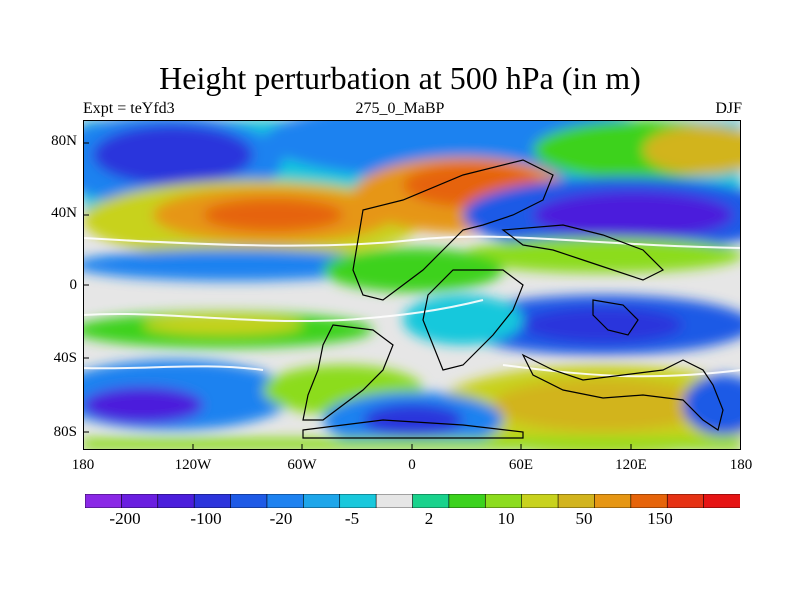  Describe the element at coordinates (506, 518) in the screenshot. I see `colorbar-label-10: 10` at that location.